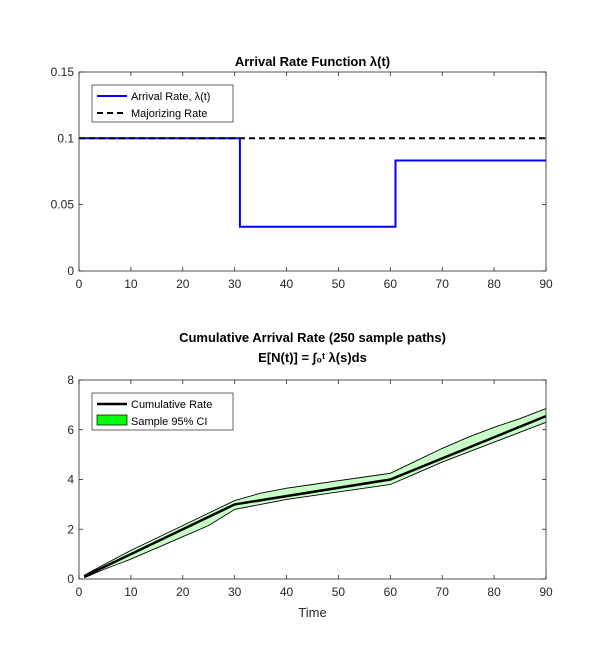 This screenshot has height=649, width=604. Describe the element at coordinates (312, 612) in the screenshot. I see `x-axis-label: Time` at that location.